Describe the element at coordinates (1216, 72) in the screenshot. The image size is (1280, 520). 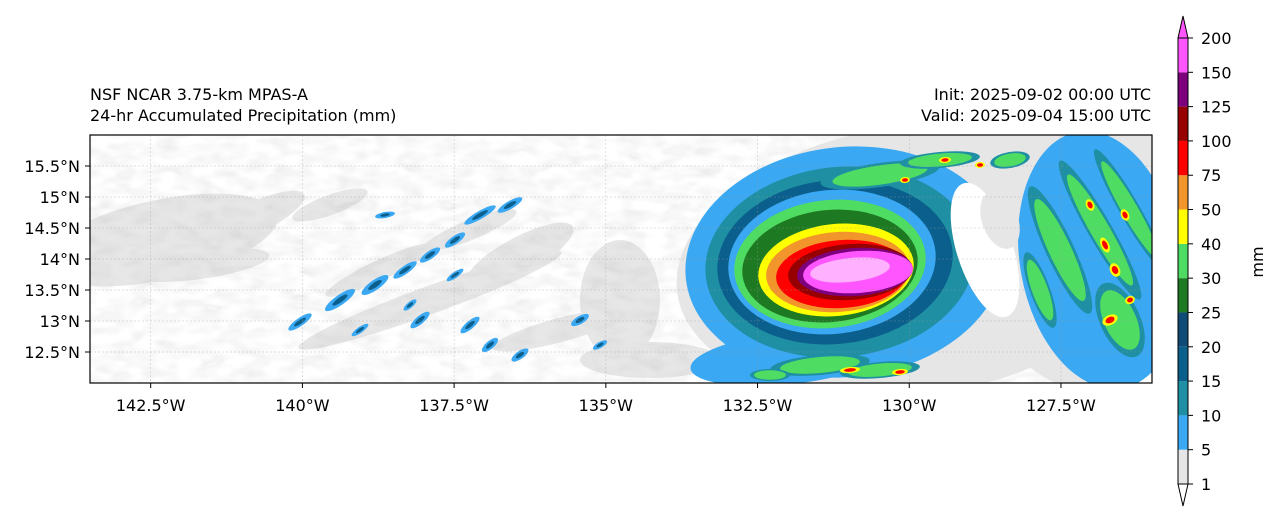
I see `colorbar-tick-label: 150` at that location.